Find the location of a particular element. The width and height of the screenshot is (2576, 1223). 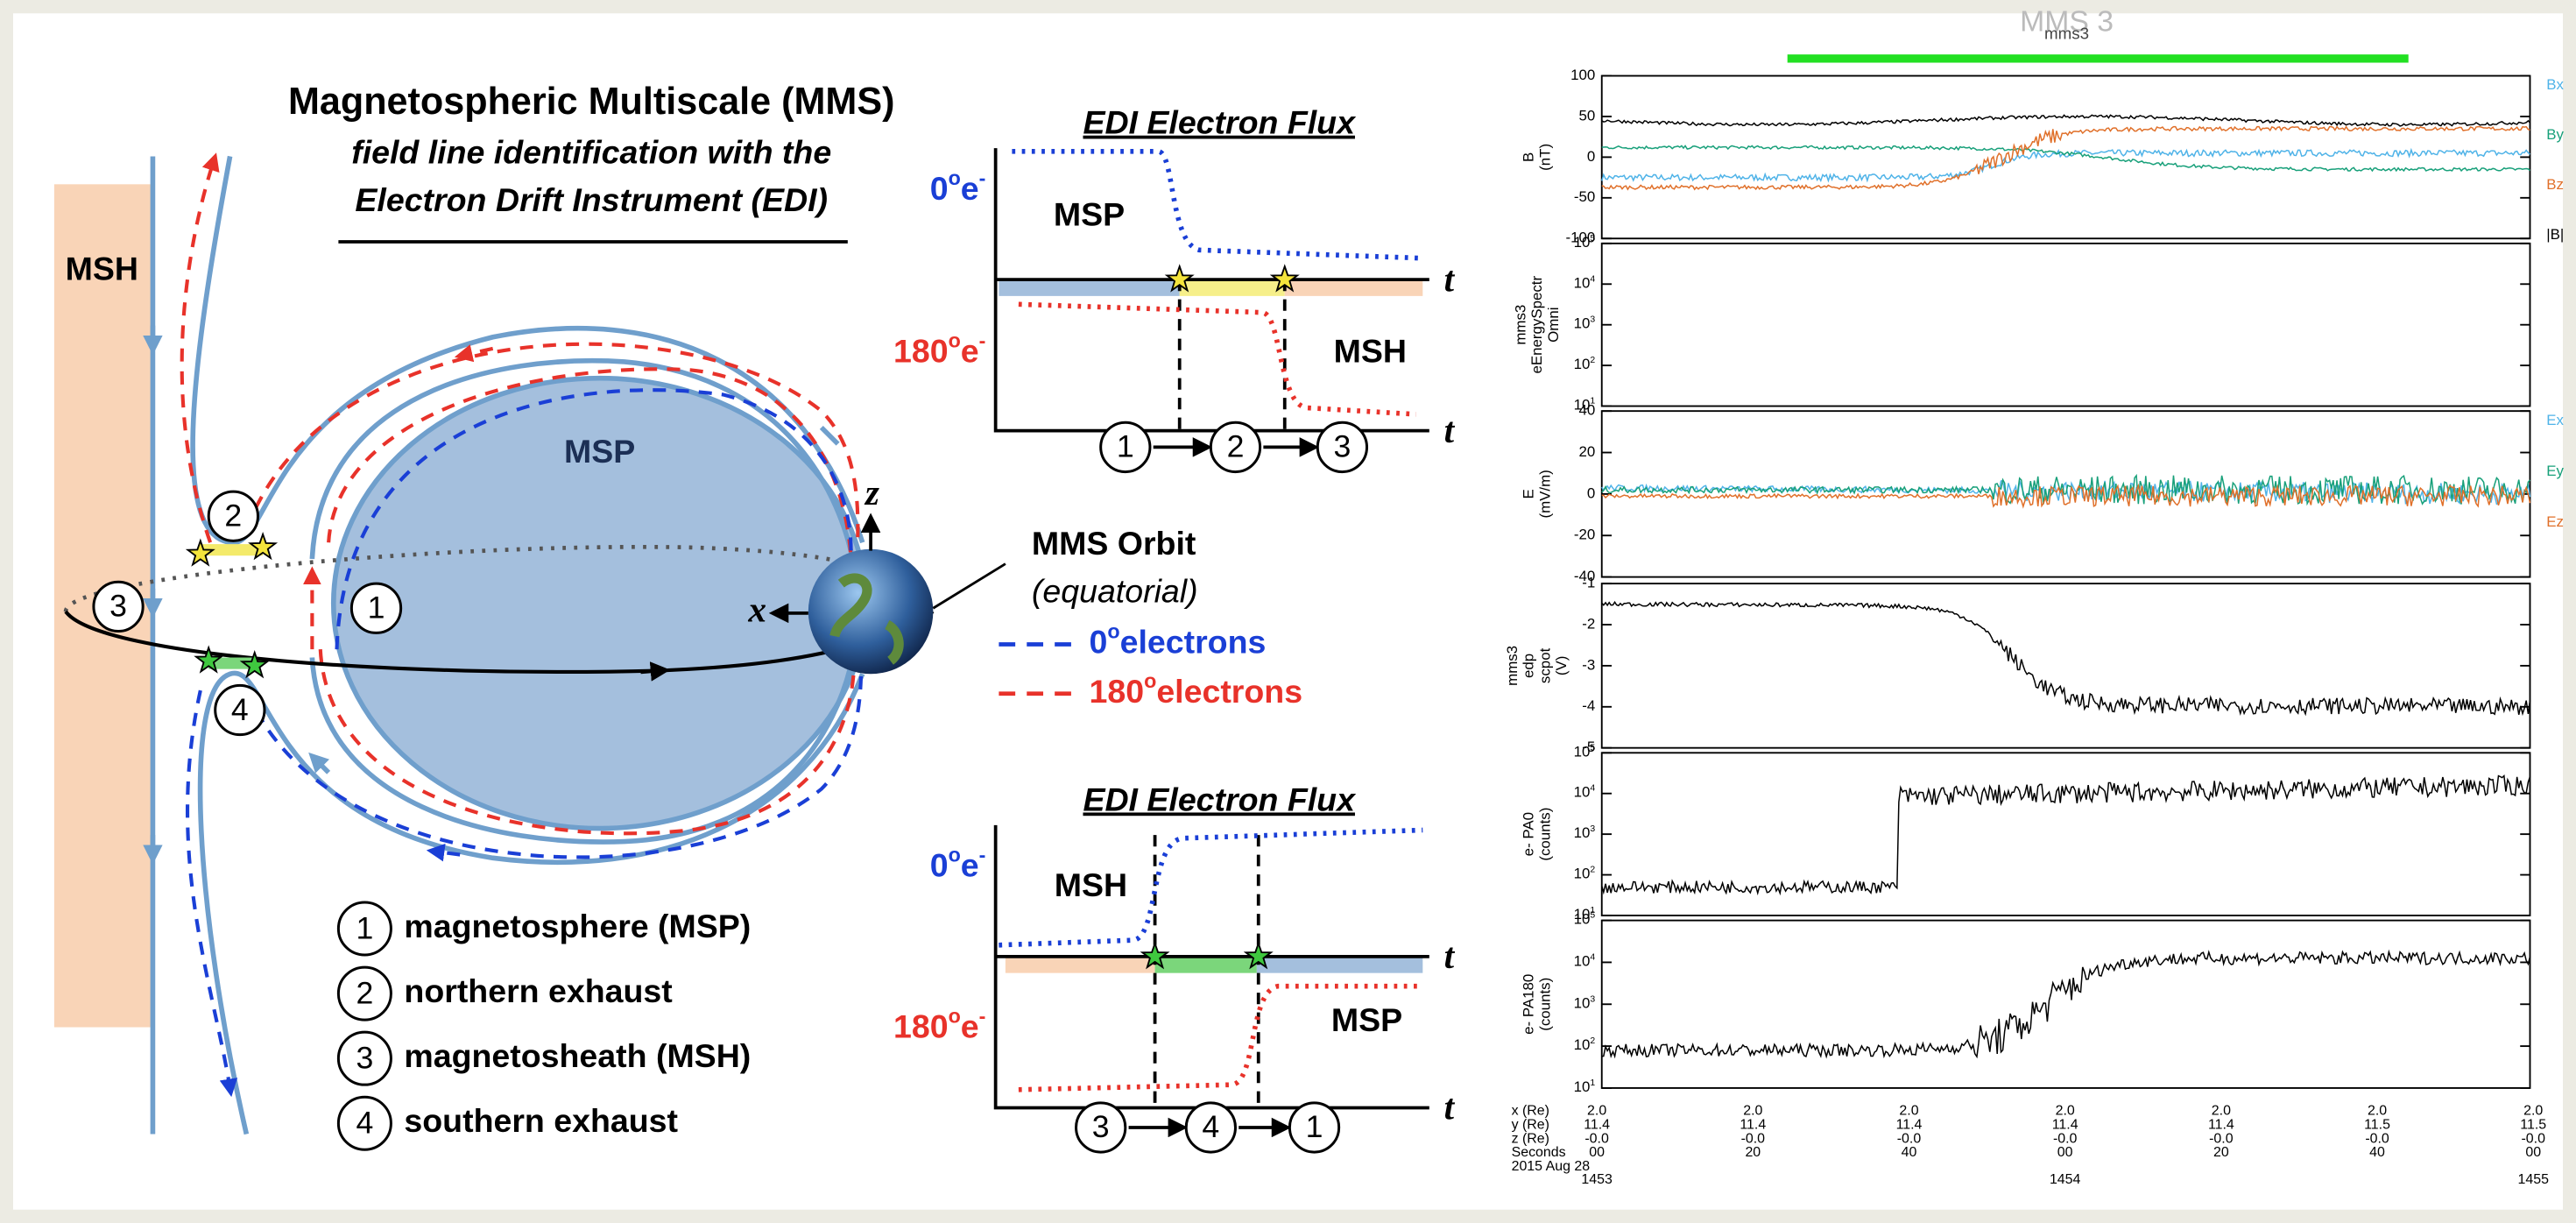

tick-label: -40 is located at coordinates (1585, 576).